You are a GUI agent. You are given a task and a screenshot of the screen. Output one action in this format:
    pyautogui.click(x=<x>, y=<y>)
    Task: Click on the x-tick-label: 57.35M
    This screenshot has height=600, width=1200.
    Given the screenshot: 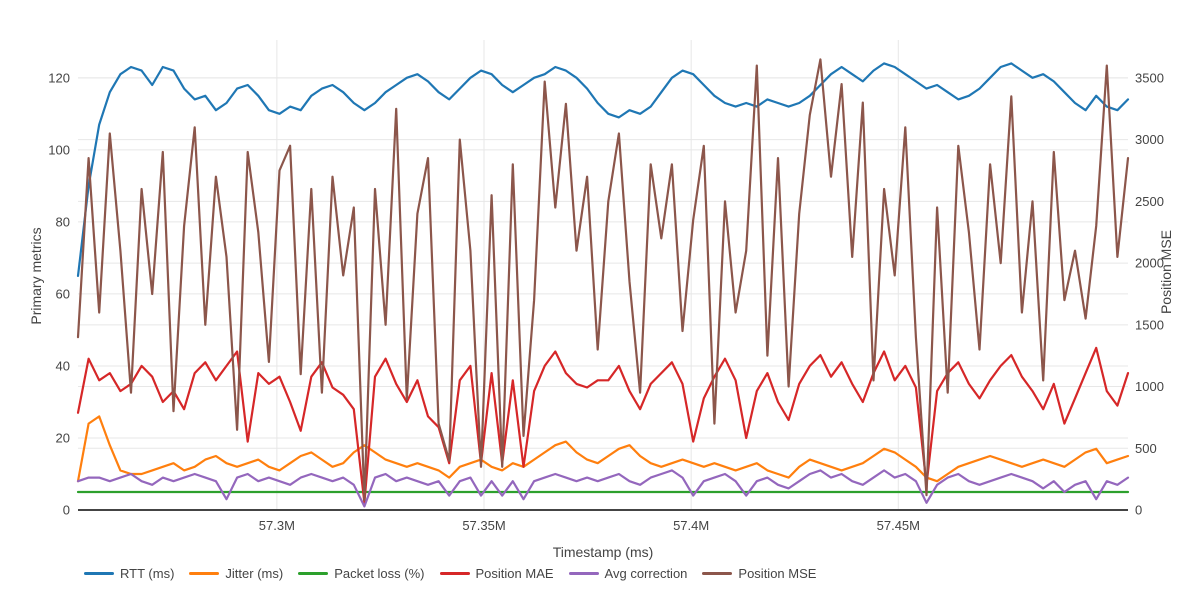 What is the action you would take?
    pyautogui.click(x=483, y=525)
    